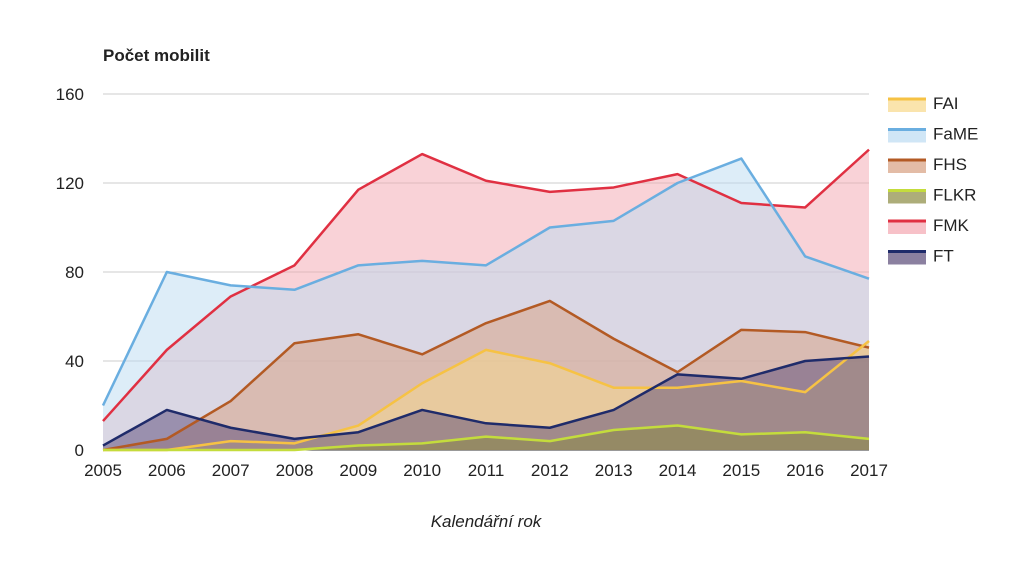 The width and height of the screenshot is (1024, 565). Describe the element at coordinates (358, 470) in the screenshot. I see `x-tick-label: 2009` at that location.